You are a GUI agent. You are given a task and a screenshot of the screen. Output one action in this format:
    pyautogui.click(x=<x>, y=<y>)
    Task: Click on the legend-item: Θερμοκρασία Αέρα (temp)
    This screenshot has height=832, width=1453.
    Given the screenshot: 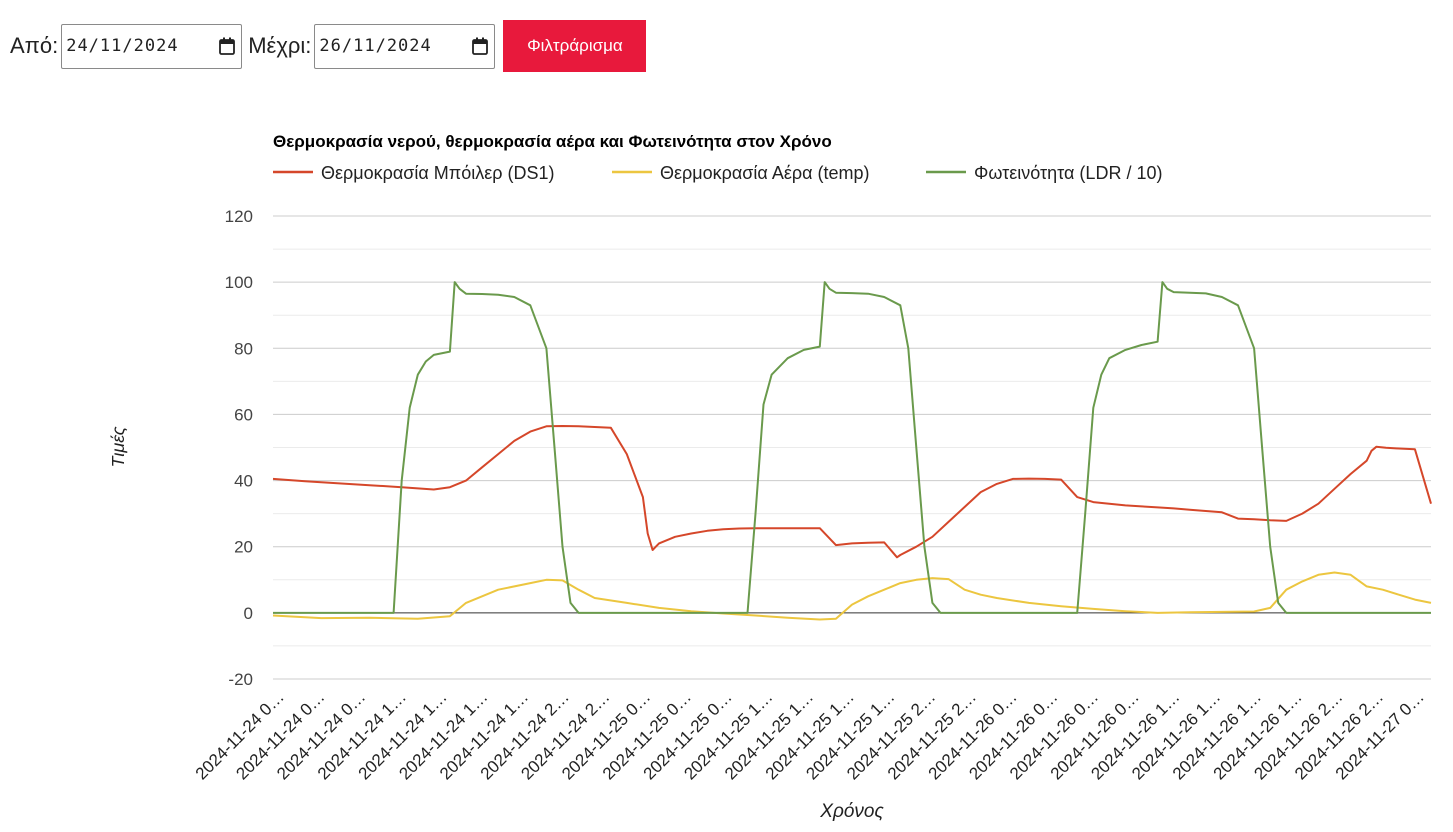 What is the action you would take?
    pyautogui.click(x=741, y=173)
    